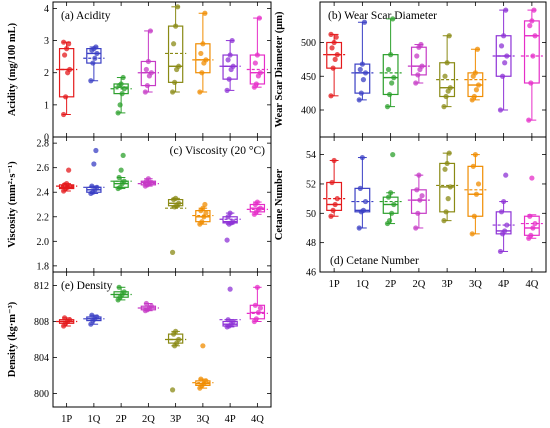 This screenshot has width=550, height=428. Describe the element at coordinates (531, 52) in the screenshot. I see `box` at that location.